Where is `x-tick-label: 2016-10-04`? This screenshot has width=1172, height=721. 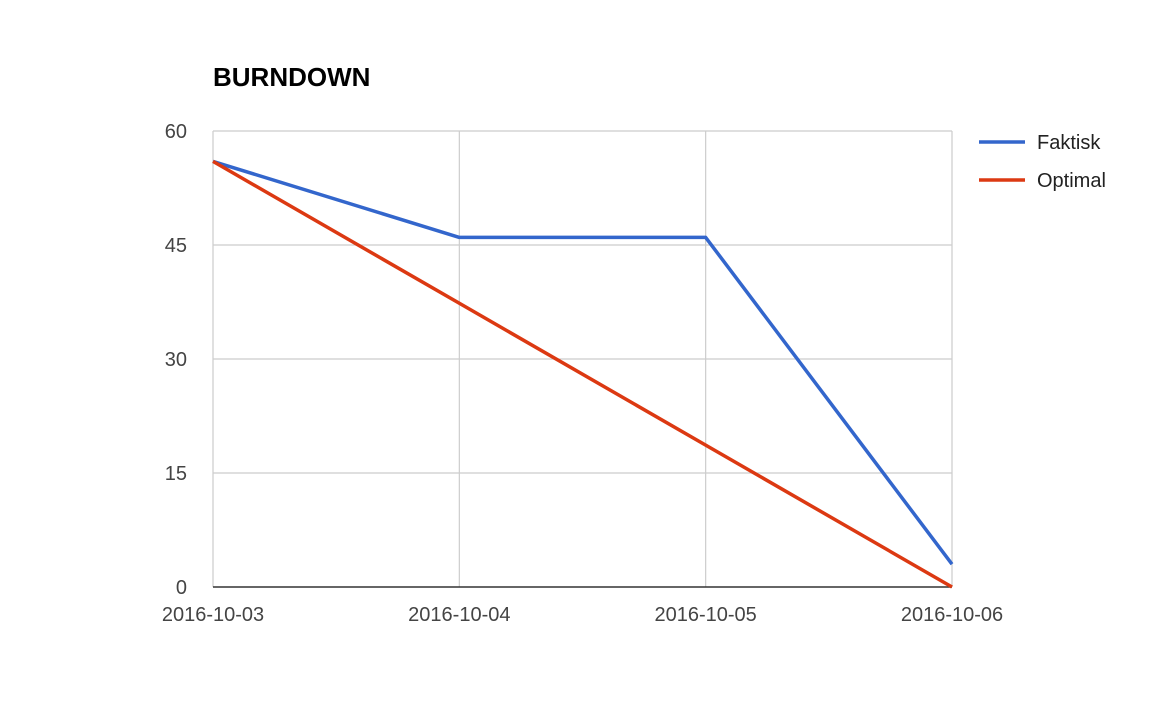
x-tick-label: 2016-10-04 is located at coordinates (459, 615).